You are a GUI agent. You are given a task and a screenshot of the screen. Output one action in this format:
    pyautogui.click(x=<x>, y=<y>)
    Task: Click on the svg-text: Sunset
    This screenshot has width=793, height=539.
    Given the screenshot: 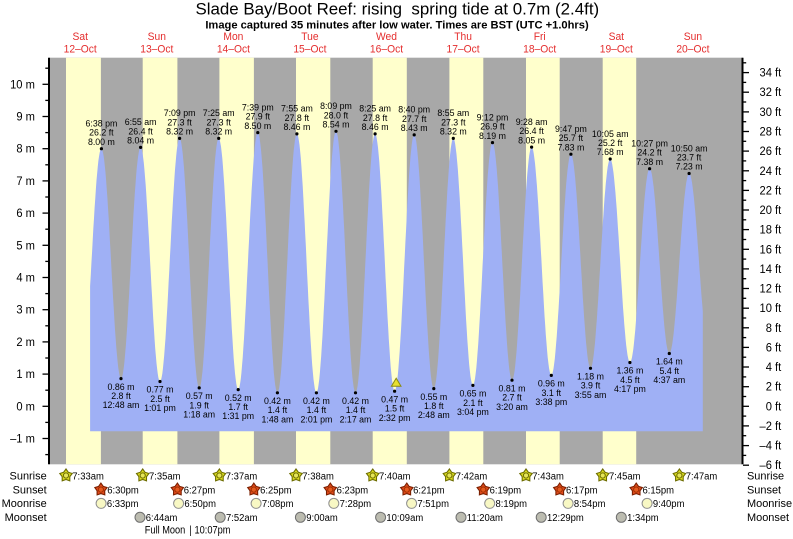 What is the action you would take?
    pyautogui.click(x=30, y=490)
    